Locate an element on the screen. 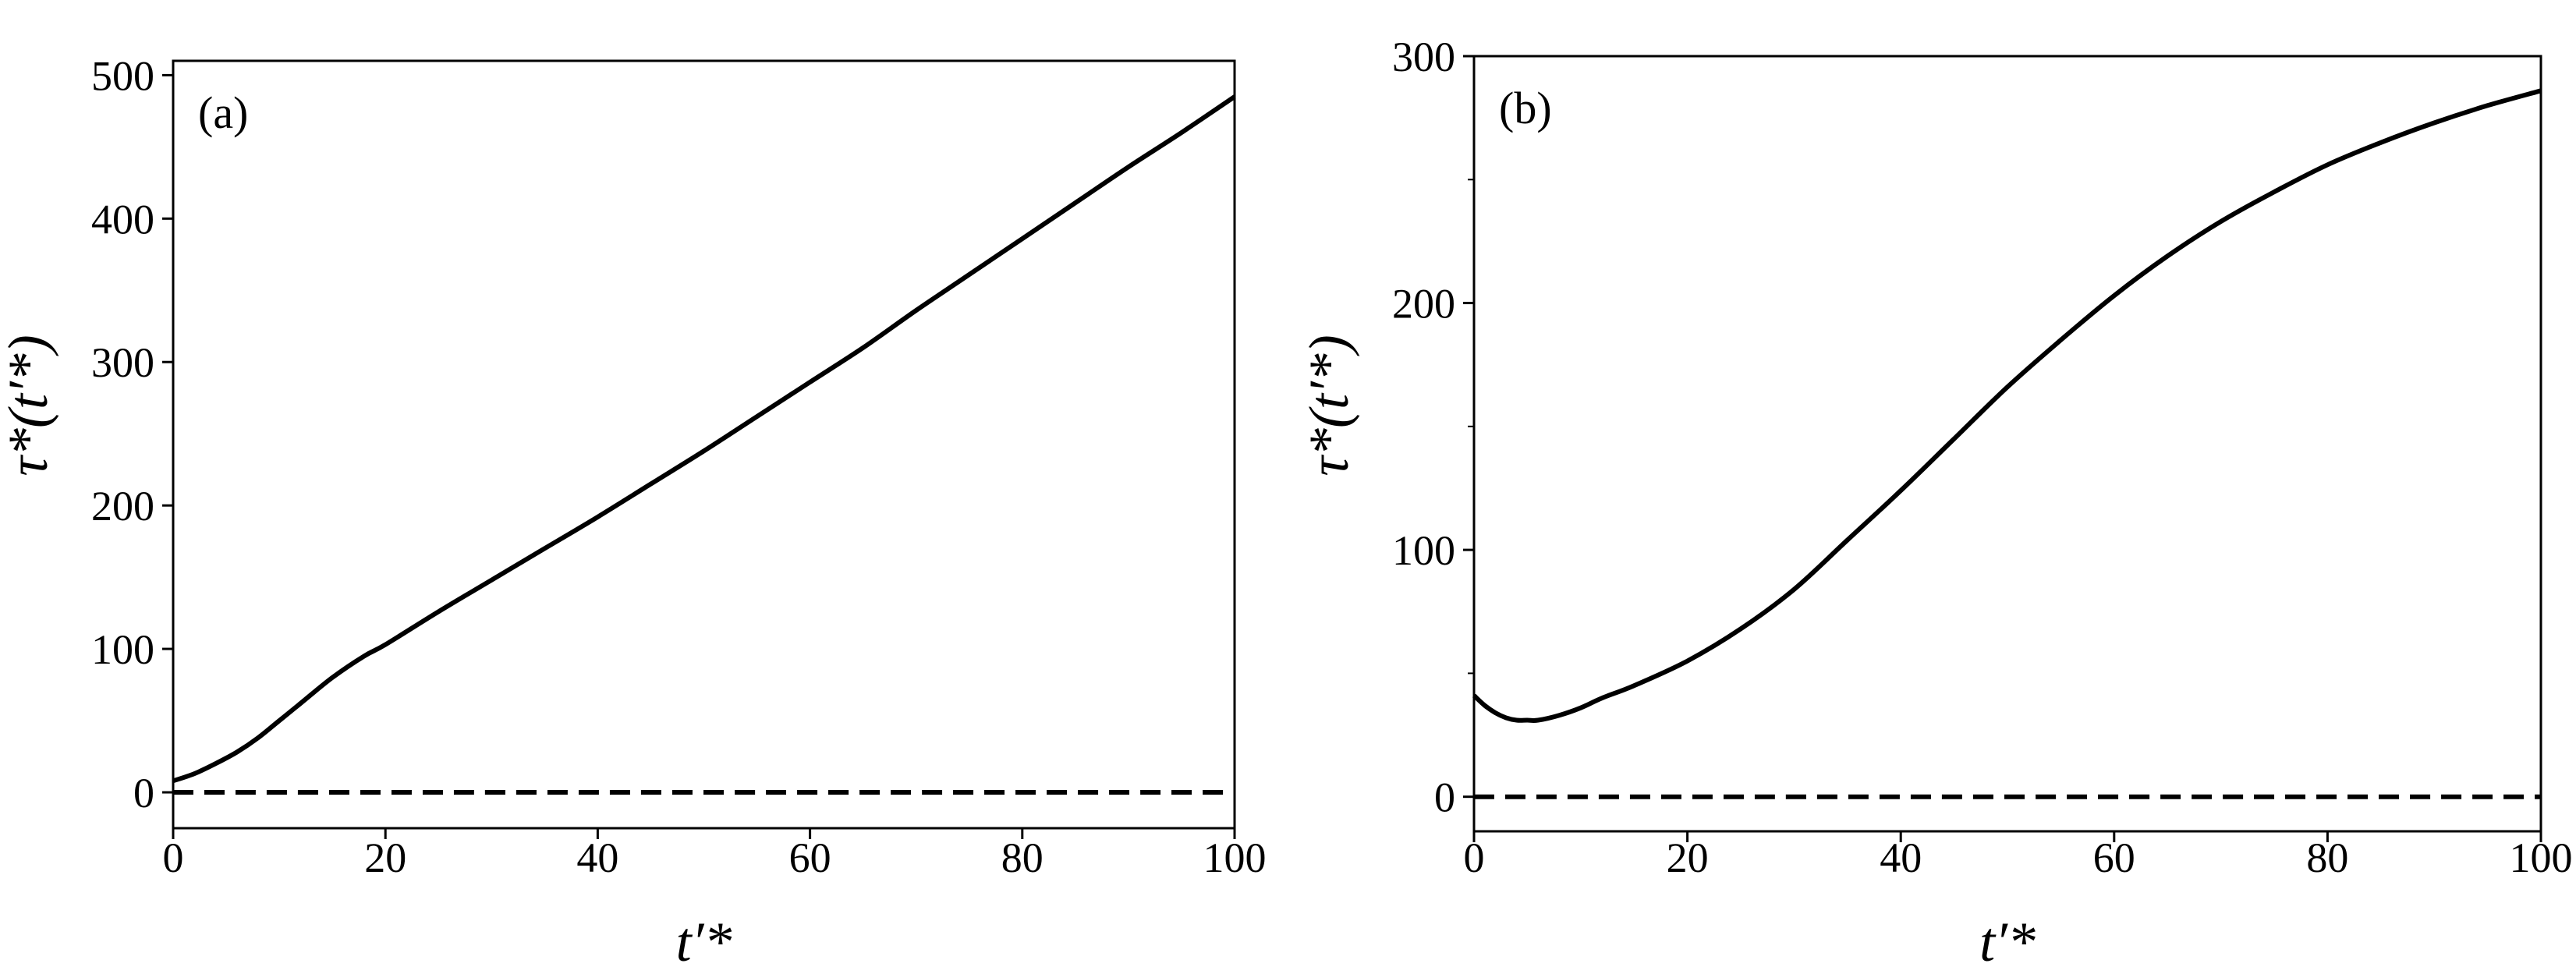 Image resolution: width=2576 pixels, height=967 pixels. panel-label: (b) is located at coordinates (1525, 108).